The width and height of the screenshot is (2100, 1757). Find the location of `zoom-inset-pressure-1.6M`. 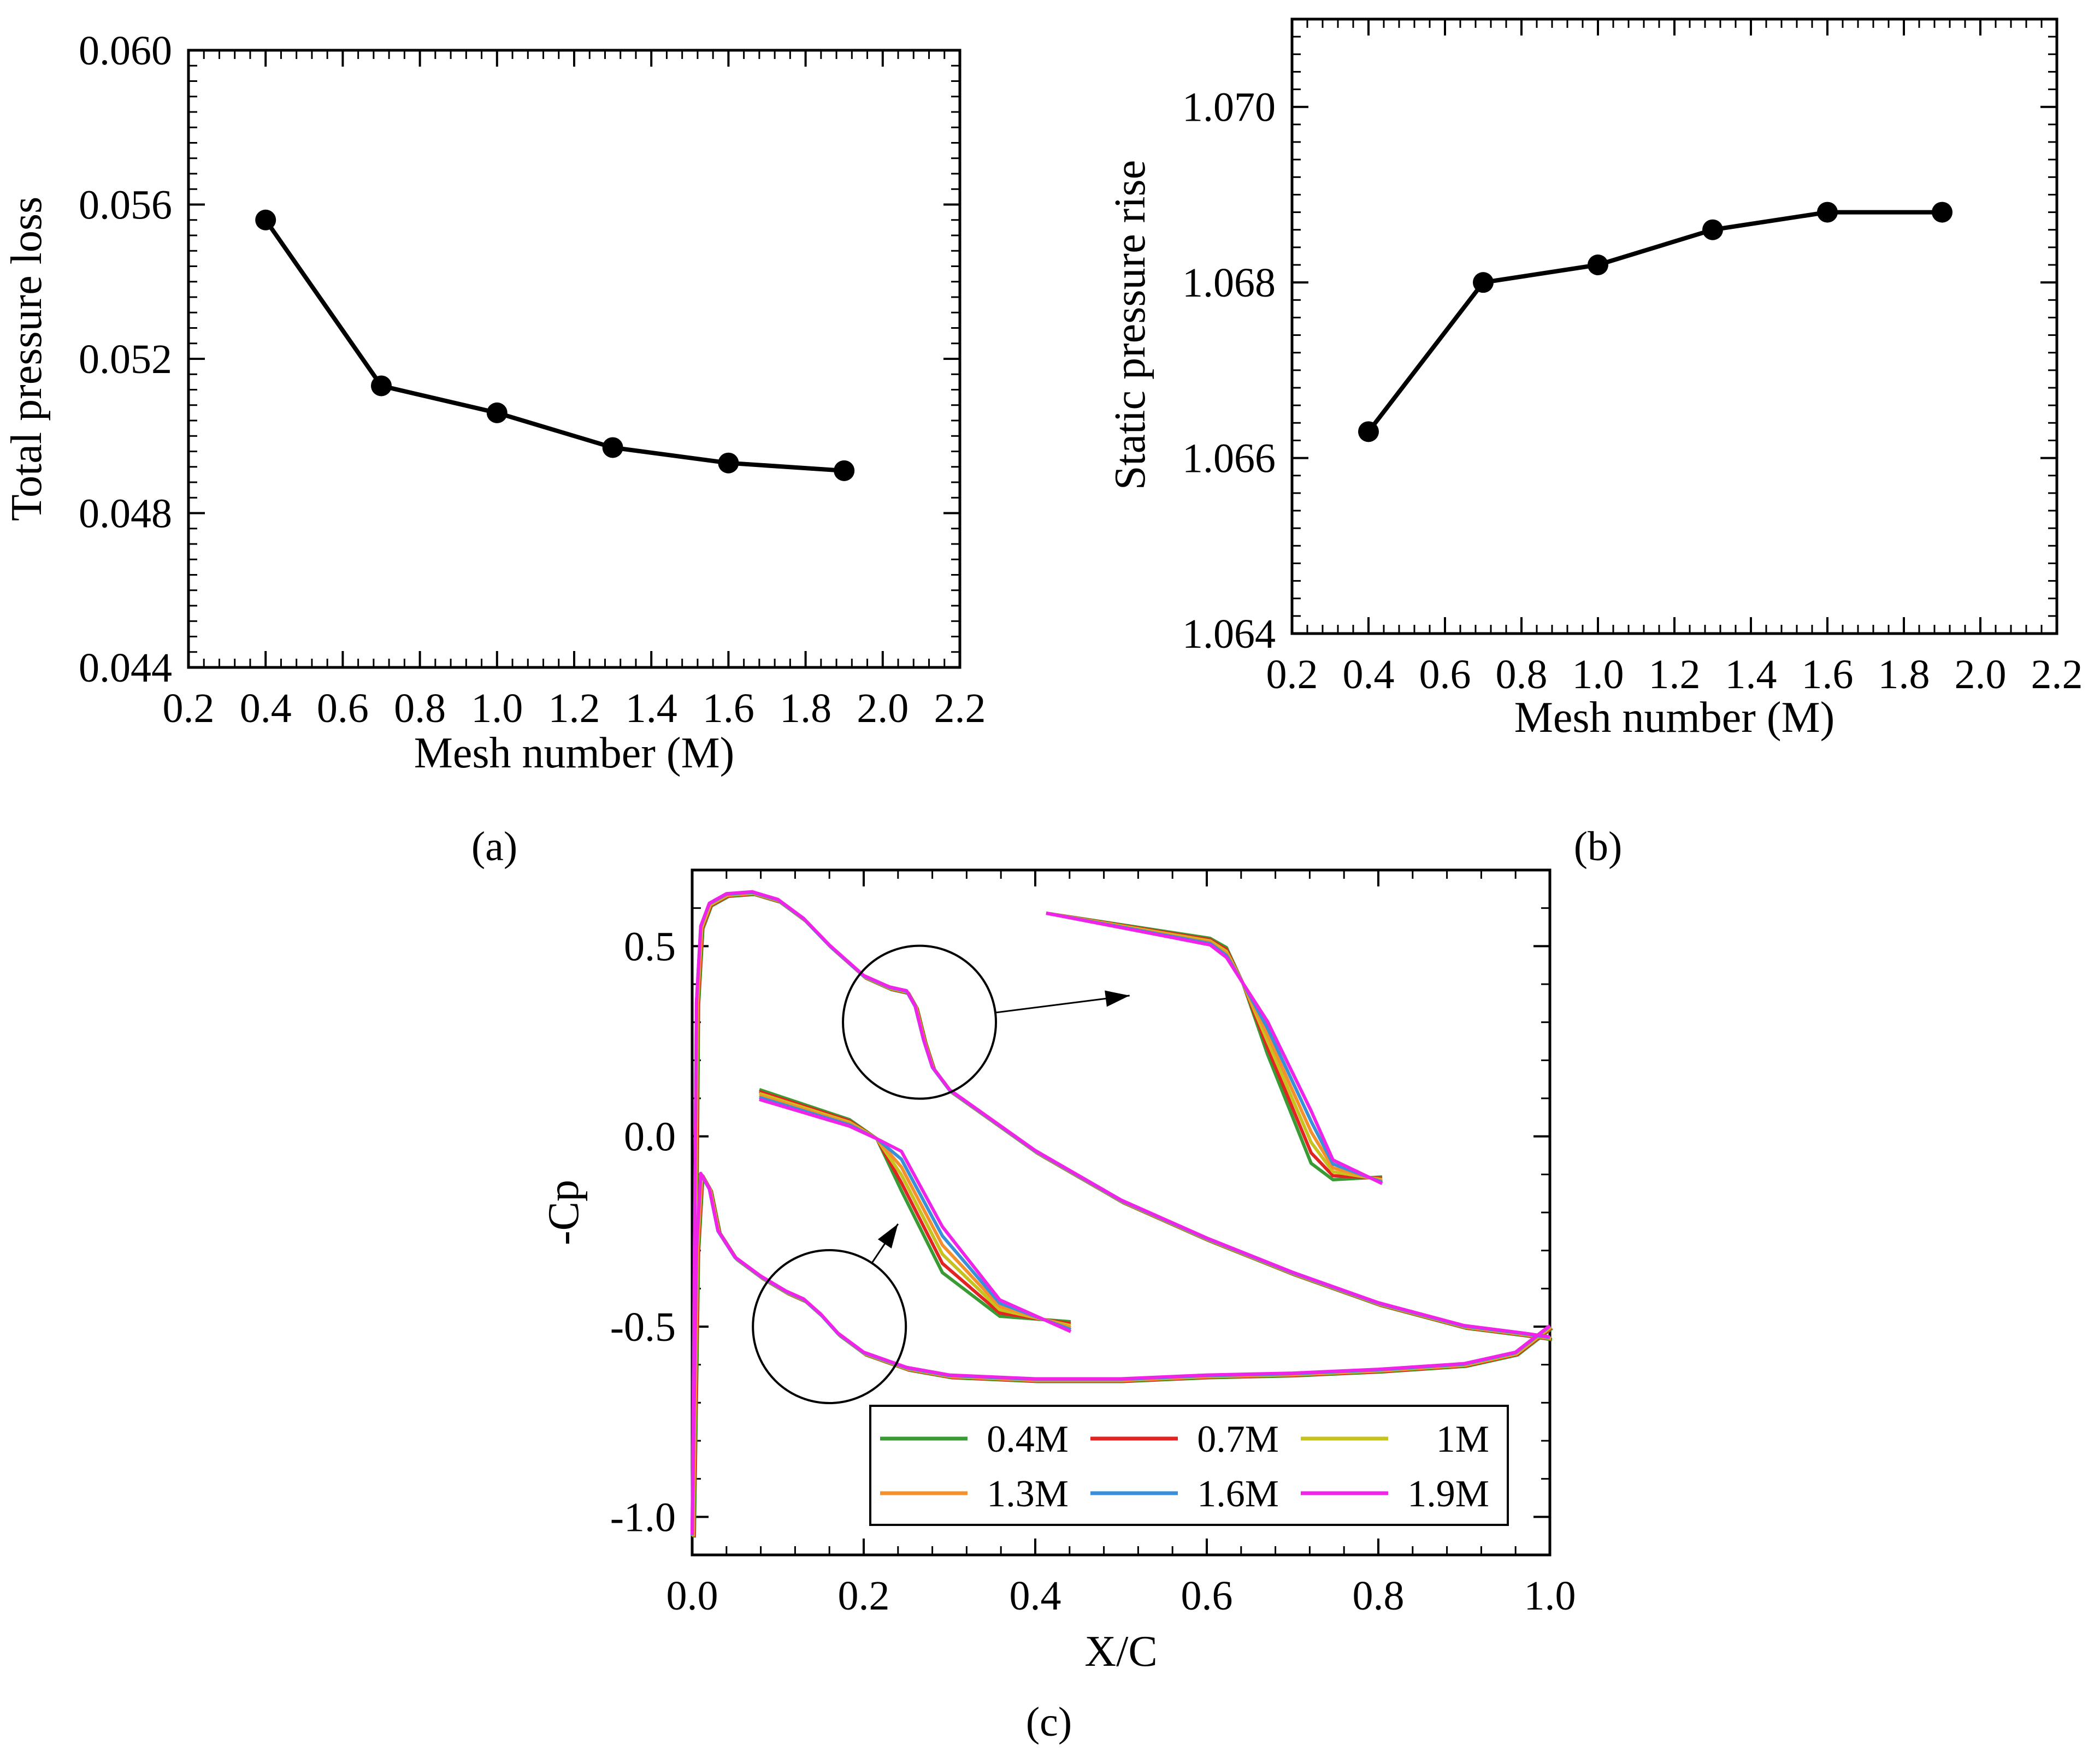

zoom-inset-pressure-1.6M is located at coordinates (915, 1214).